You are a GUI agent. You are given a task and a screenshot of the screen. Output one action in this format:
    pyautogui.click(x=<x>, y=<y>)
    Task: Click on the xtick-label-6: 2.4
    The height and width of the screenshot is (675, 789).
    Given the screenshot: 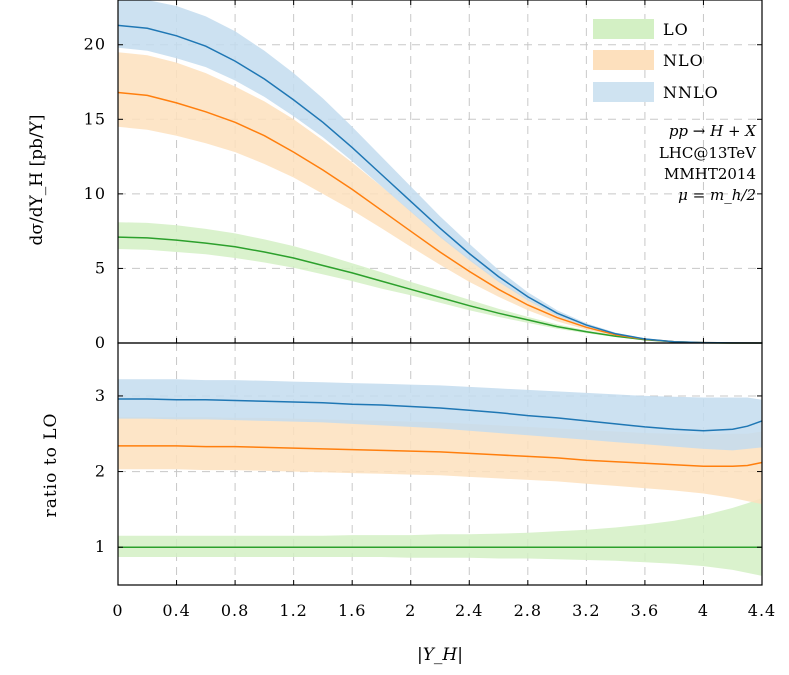 What is the action you would take?
    pyautogui.click(x=469, y=610)
    